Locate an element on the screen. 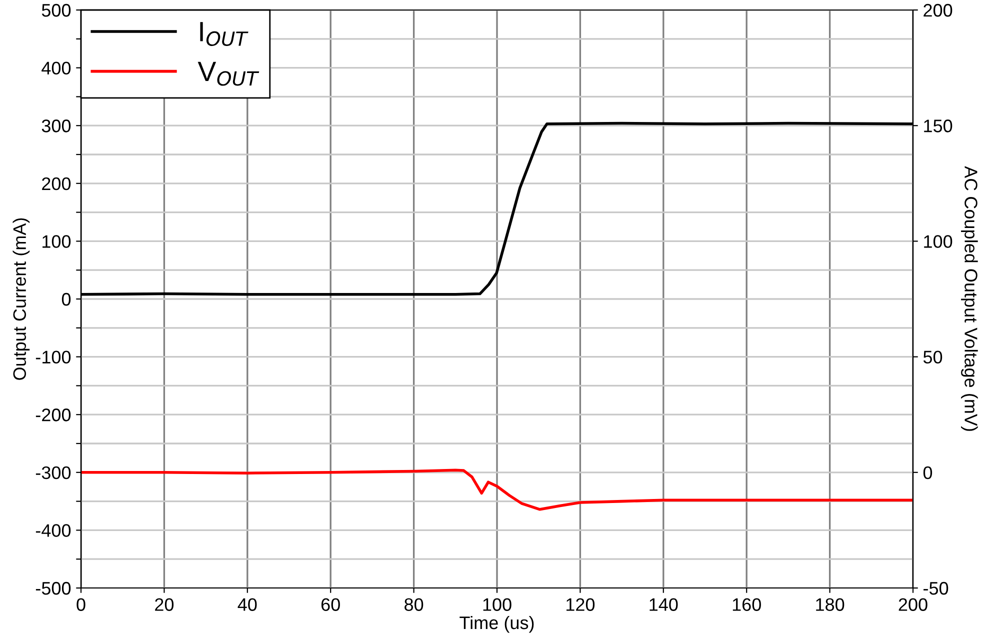  x-tick-label: 60 is located at coordinates (330, 604).